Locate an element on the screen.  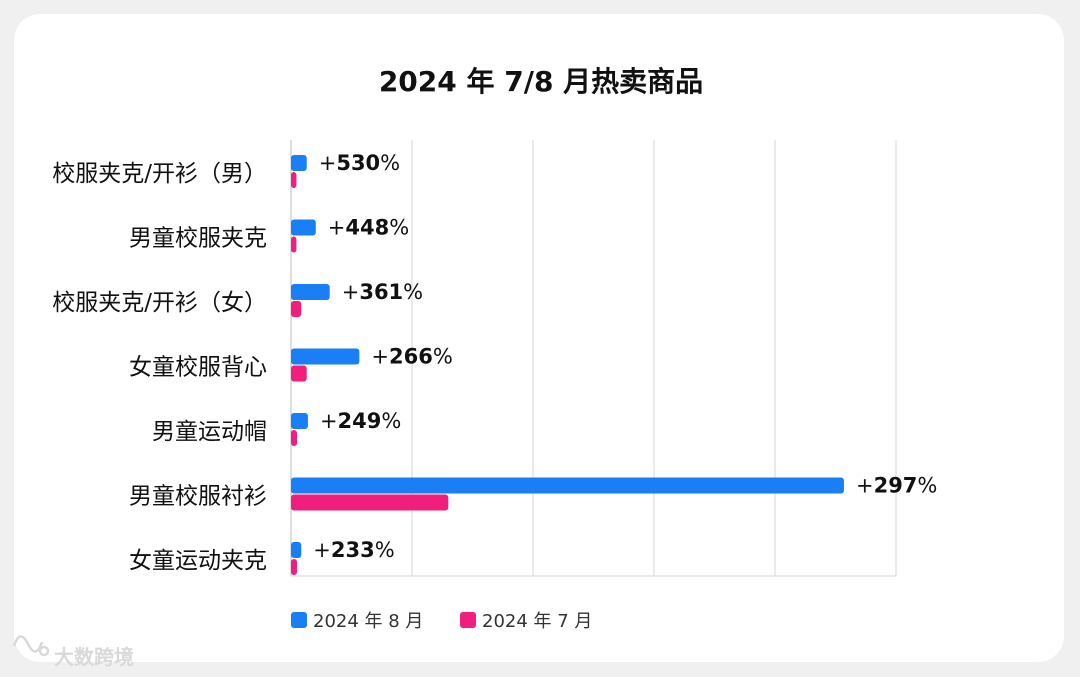
category-label: 女童运动夹克 is located at coordinates (198, 561).